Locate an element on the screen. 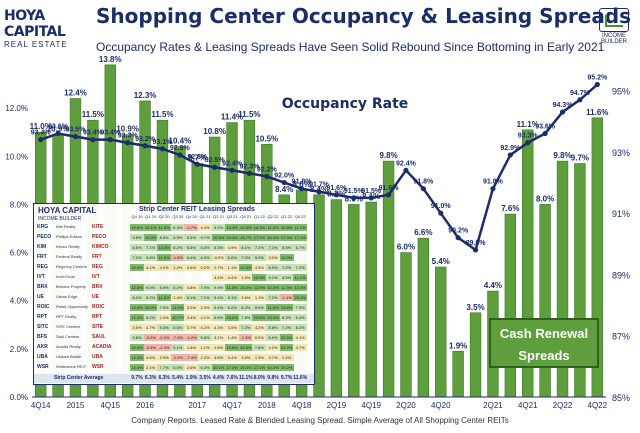  table-cell: 10.4% is located at coordinates (218, 237).